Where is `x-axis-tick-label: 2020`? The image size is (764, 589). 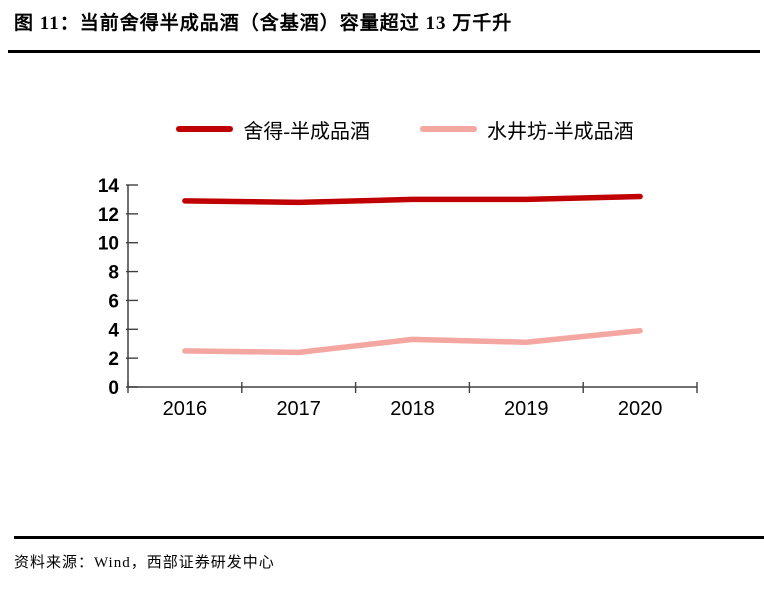
x-axis-tick-label: 2020 is located at coordinates (640, 409).